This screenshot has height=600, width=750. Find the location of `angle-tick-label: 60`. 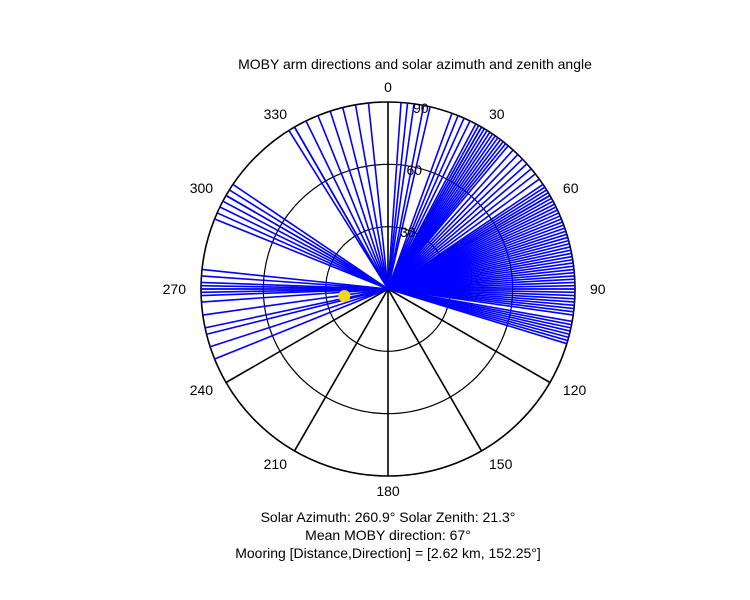

angle-tick-label: 60 is located at coordinates (571, 188).